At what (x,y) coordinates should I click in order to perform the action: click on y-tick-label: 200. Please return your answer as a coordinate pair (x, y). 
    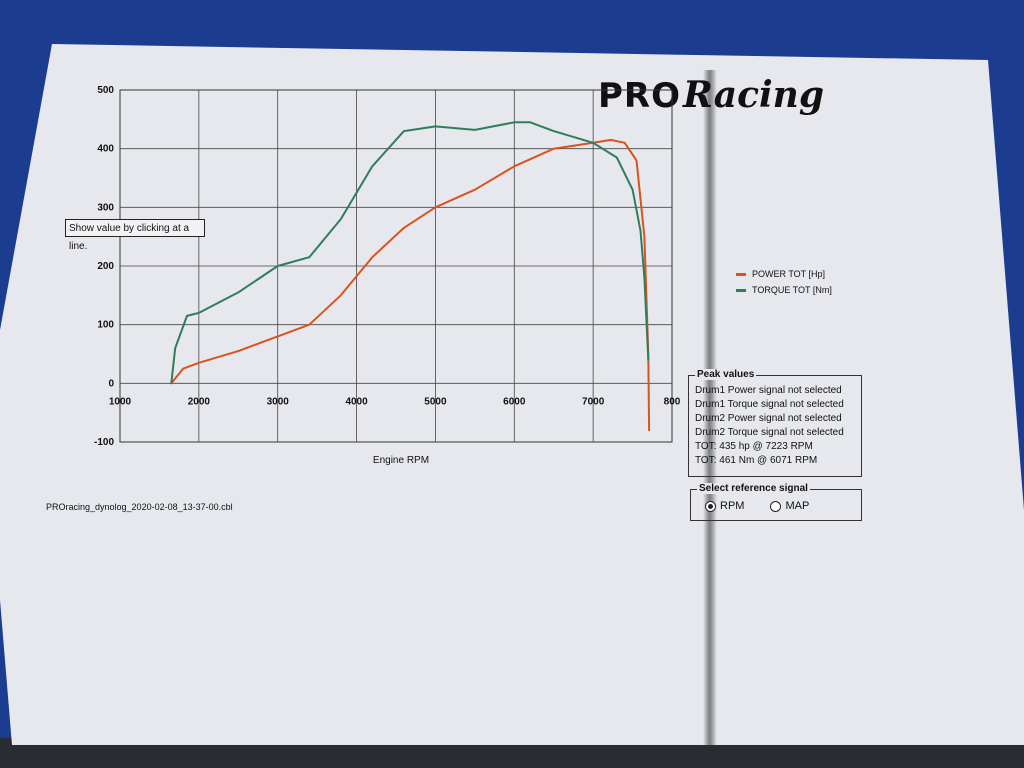
    Looking at the image, I should click on (105, 266).